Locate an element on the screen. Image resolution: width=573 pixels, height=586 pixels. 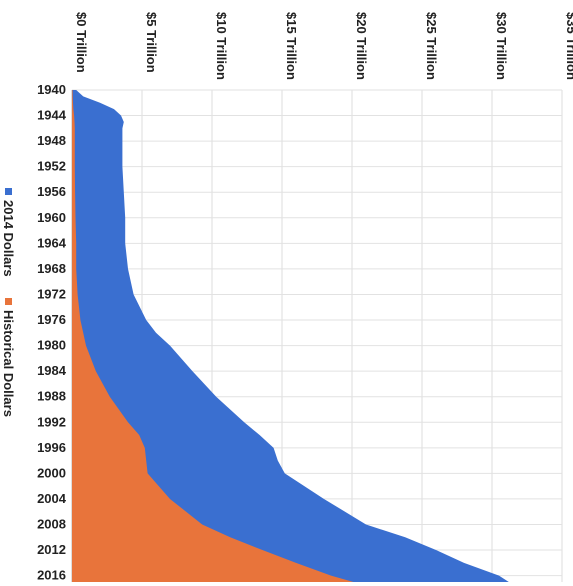
y-tick-label: 2012 is located at coordinates (51, 549).